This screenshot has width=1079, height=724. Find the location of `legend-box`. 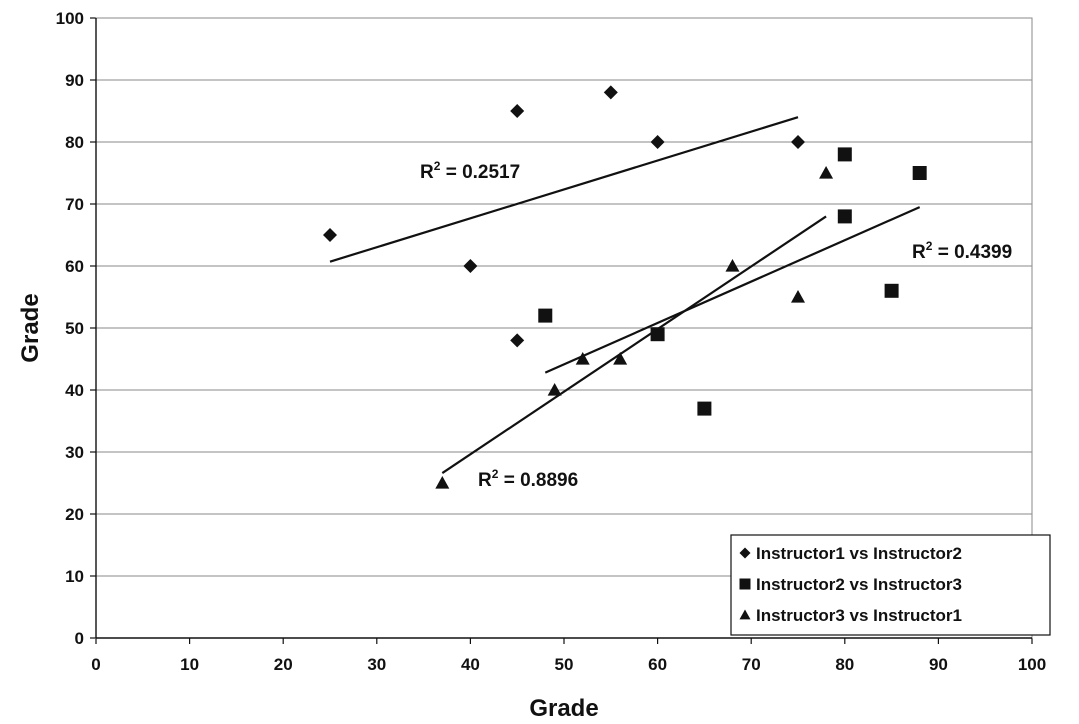

legend-box is located at coordinates (890, 585).